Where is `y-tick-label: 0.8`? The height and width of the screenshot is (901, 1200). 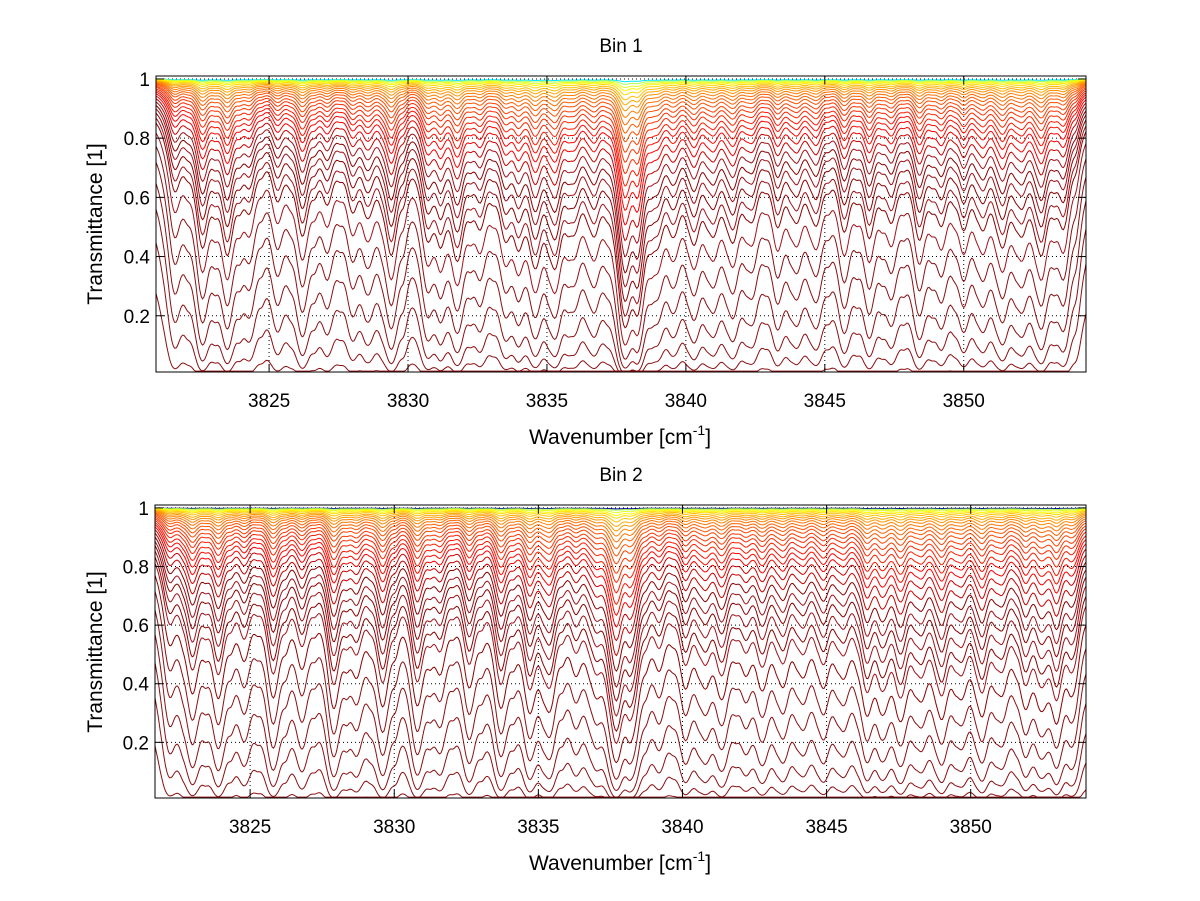 y-tick-label: 0.8 is located at coordinates (137, 139).